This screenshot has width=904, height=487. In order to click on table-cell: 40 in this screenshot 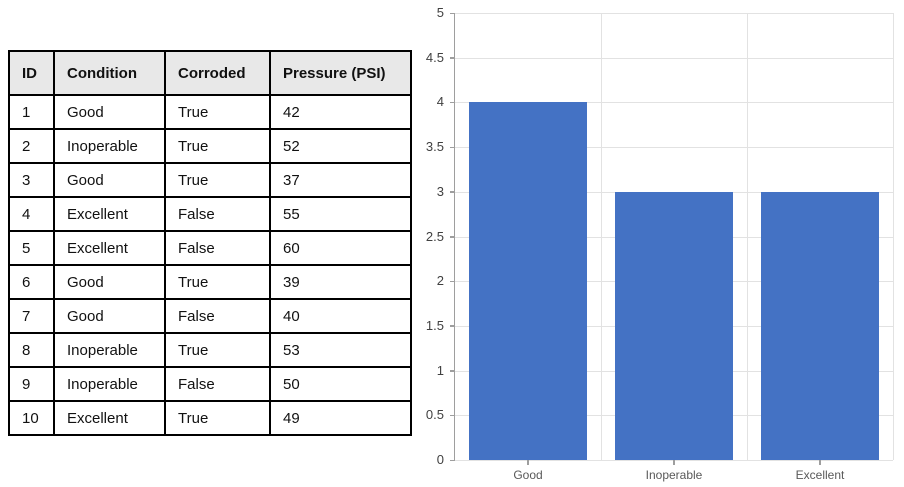, I will do `click(340, 316)`.